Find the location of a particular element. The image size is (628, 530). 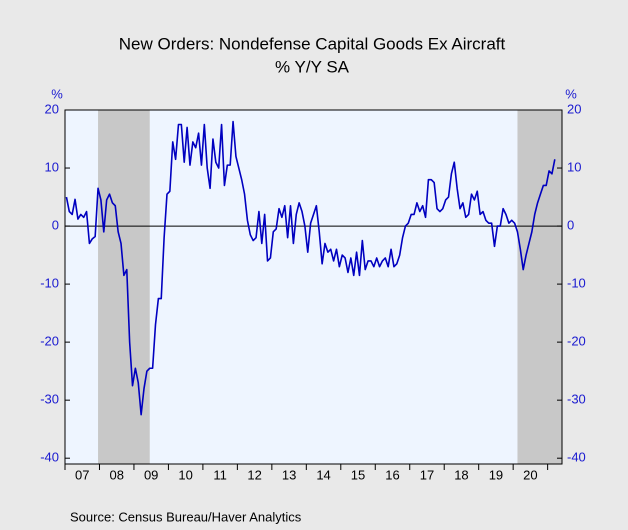

x-tick-label: 18 is located at coordinates (461, 474).